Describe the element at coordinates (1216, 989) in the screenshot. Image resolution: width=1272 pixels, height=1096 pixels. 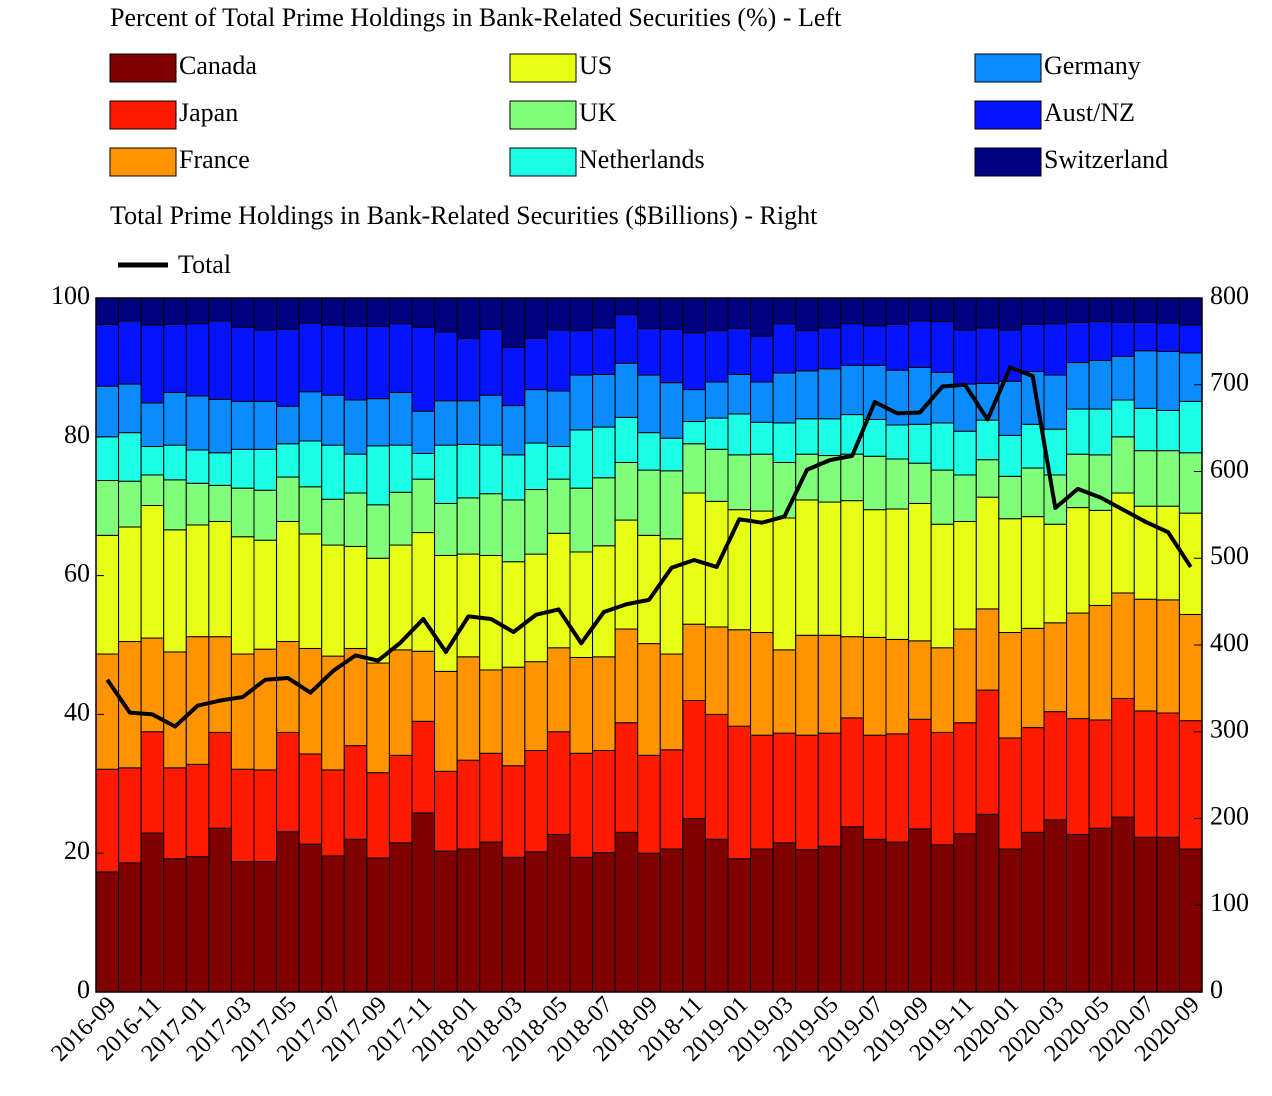
I see `y2-tick-label: 0` at that location.